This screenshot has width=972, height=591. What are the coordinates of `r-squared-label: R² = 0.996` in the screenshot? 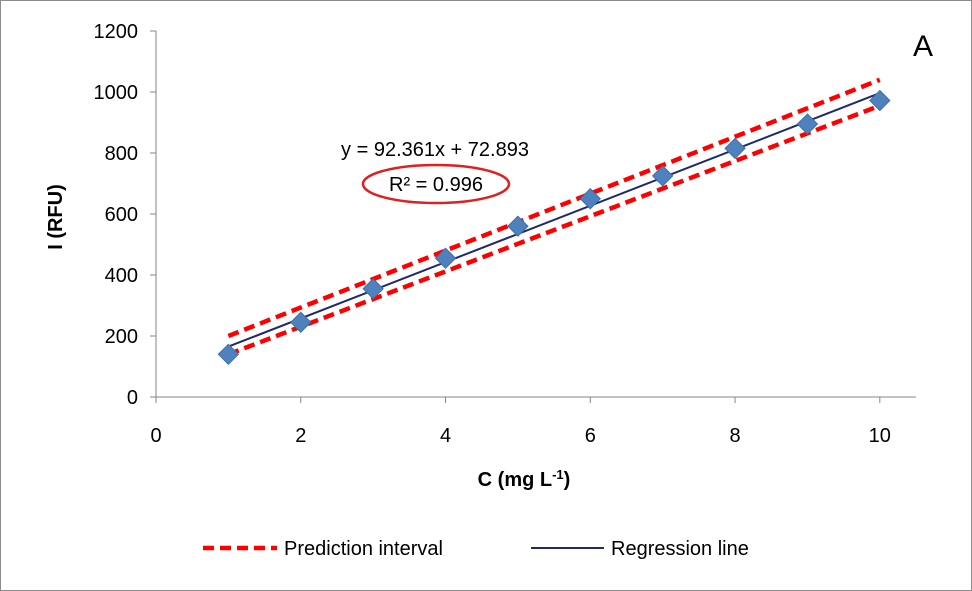 It's located at (436, 185).